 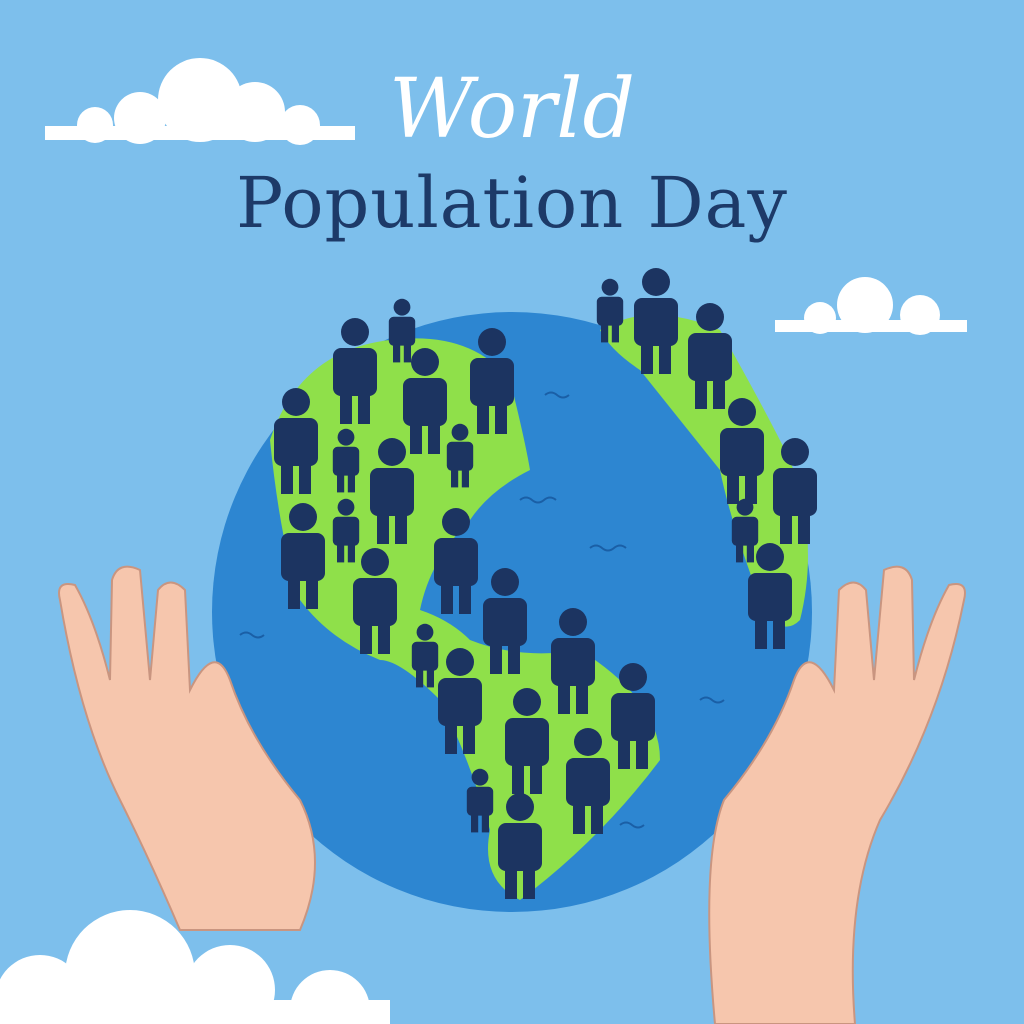 I want to click on right-hand-icon, so click(x=837, y=794).